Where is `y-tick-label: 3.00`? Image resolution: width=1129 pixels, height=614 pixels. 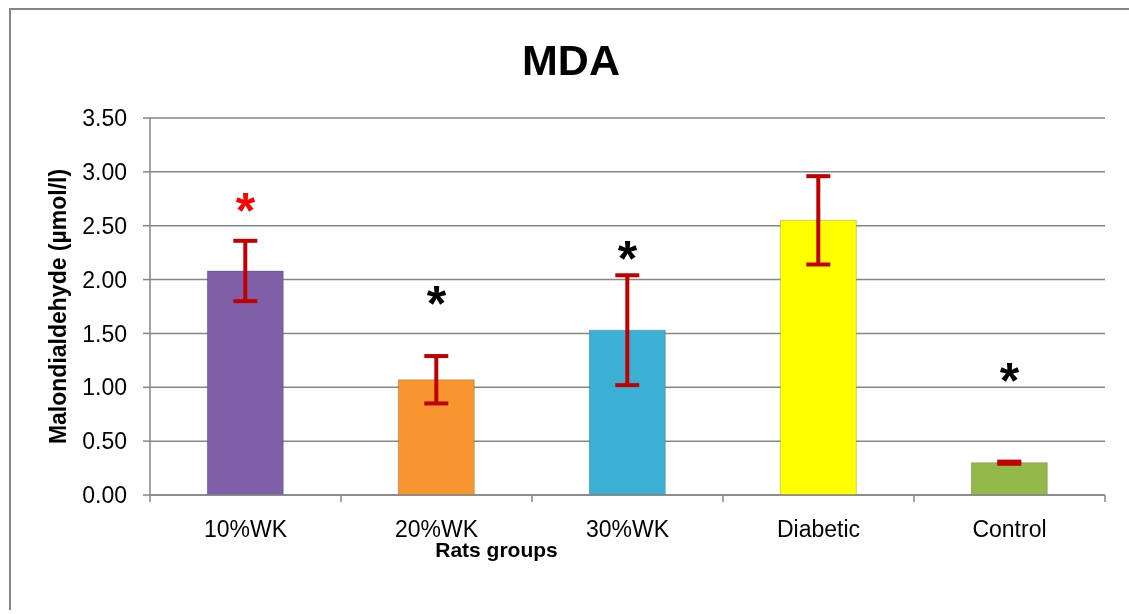
y-tick-label: 3.00 is located at coordinates (104, 172).